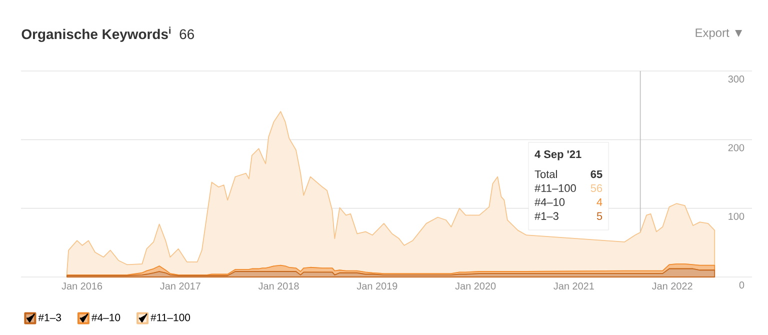 The width and height of the screenshot is (768, 335). Describe the element at coordinates (596, 174) in the screenshot. I see `annotation: 65` at that location.